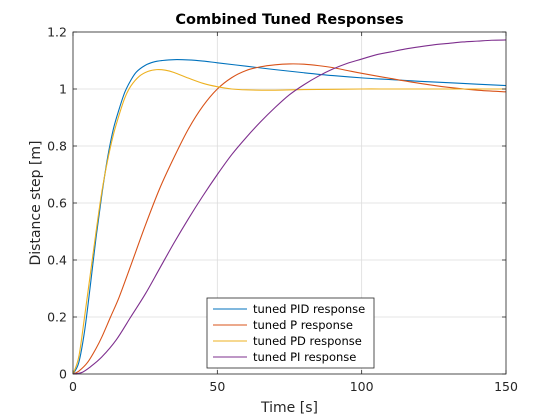  I want to click on legend-box, so click(290, 333).